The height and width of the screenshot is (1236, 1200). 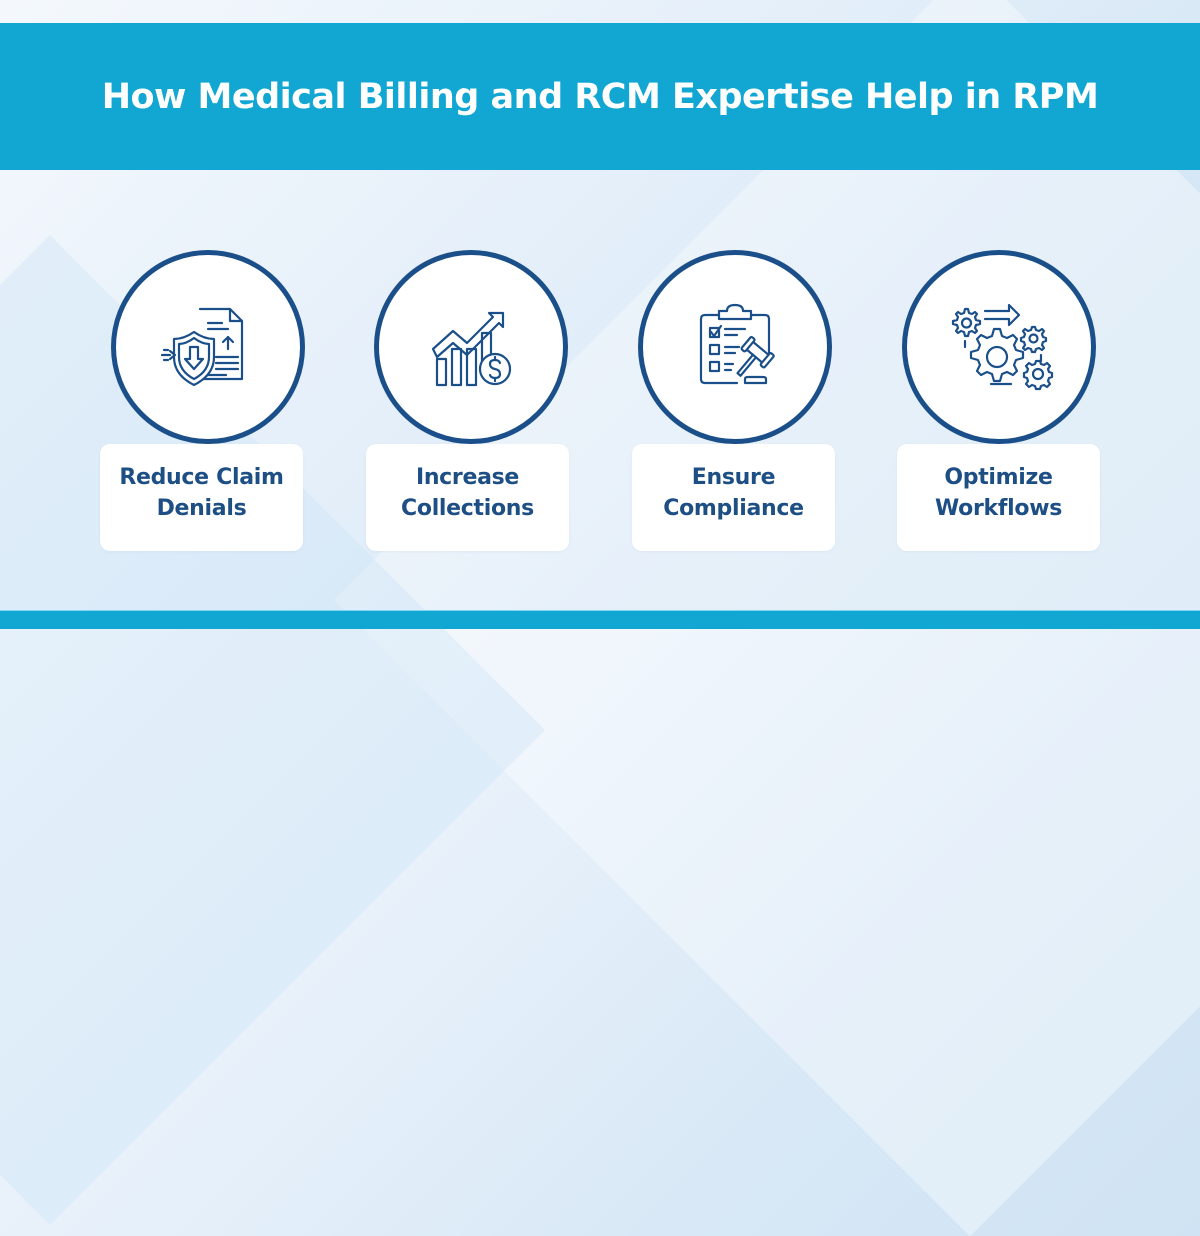 I want to click on benefit-card-increase-collections: Increase Collections, so click(x=467, y=497).